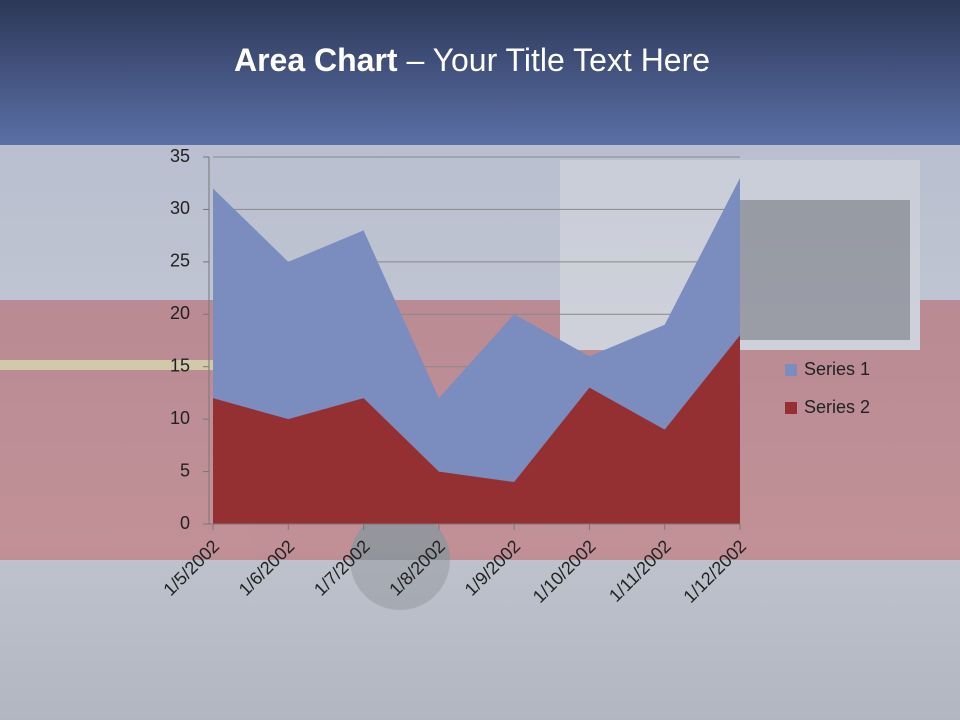 The image size is (960, 720). I want to click on y-tick-label: 0, so click(185, 523).